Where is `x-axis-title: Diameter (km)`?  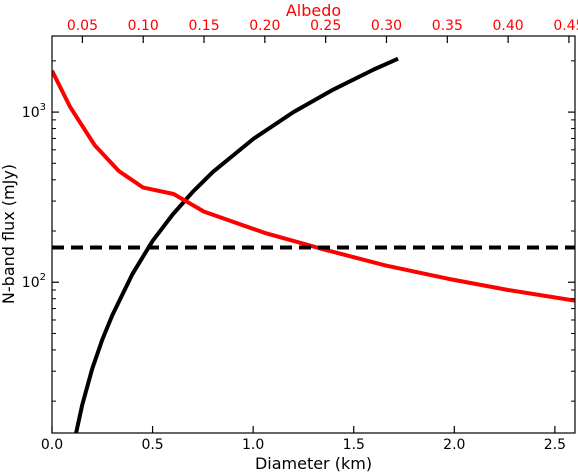
x-axis-title: Diameter (km) is located at coordinates (313, 463).